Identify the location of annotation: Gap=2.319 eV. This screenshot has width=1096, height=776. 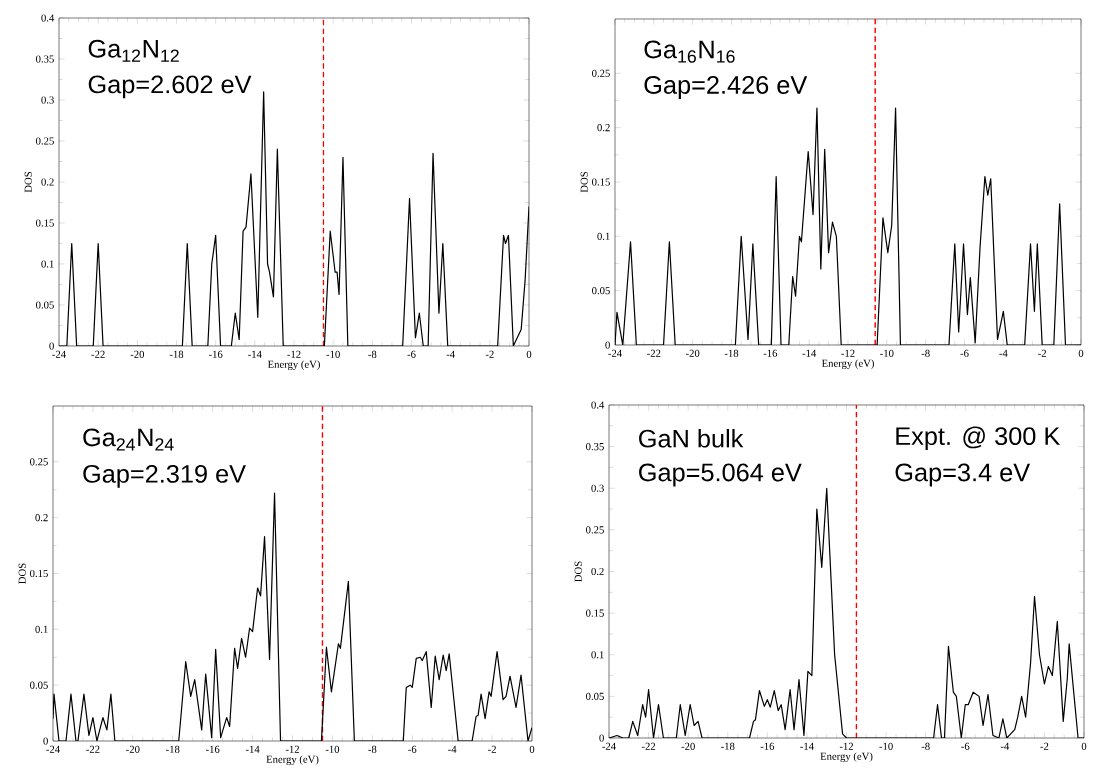
(164, 476).